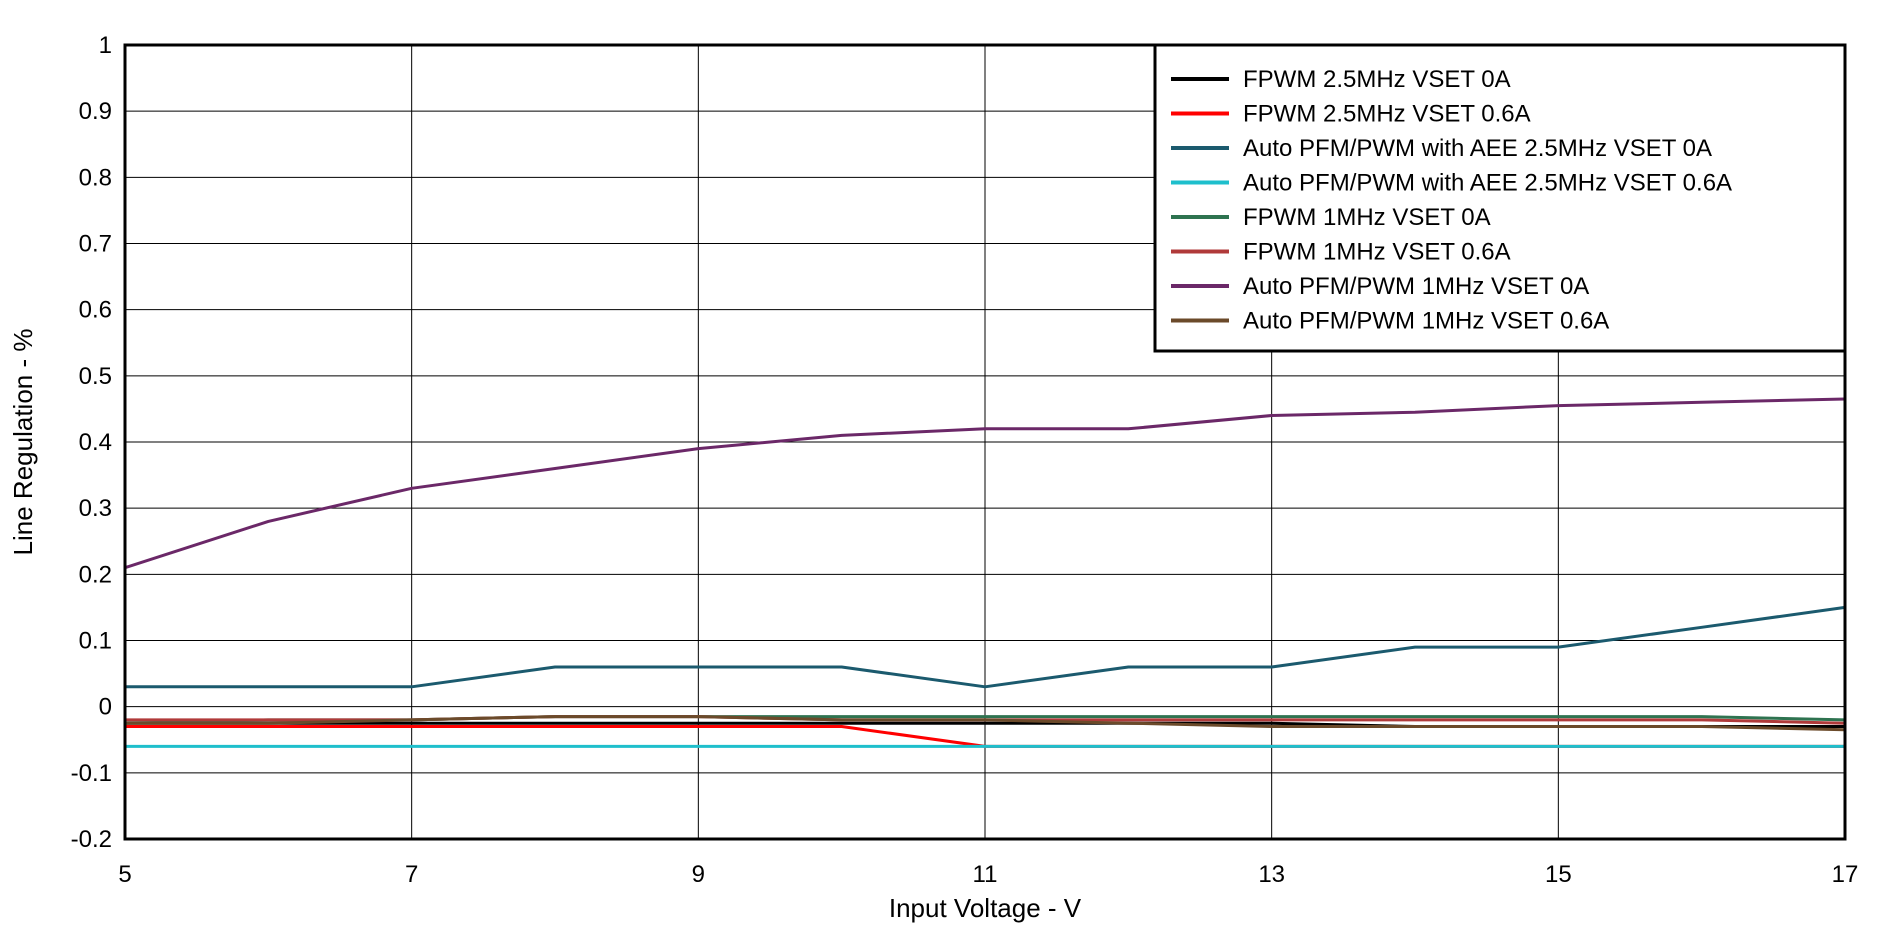 The image size is (1880, 933). I want to click on legend-label: FPWM 2.5MHz VSET 0A, so click(1377, 79).